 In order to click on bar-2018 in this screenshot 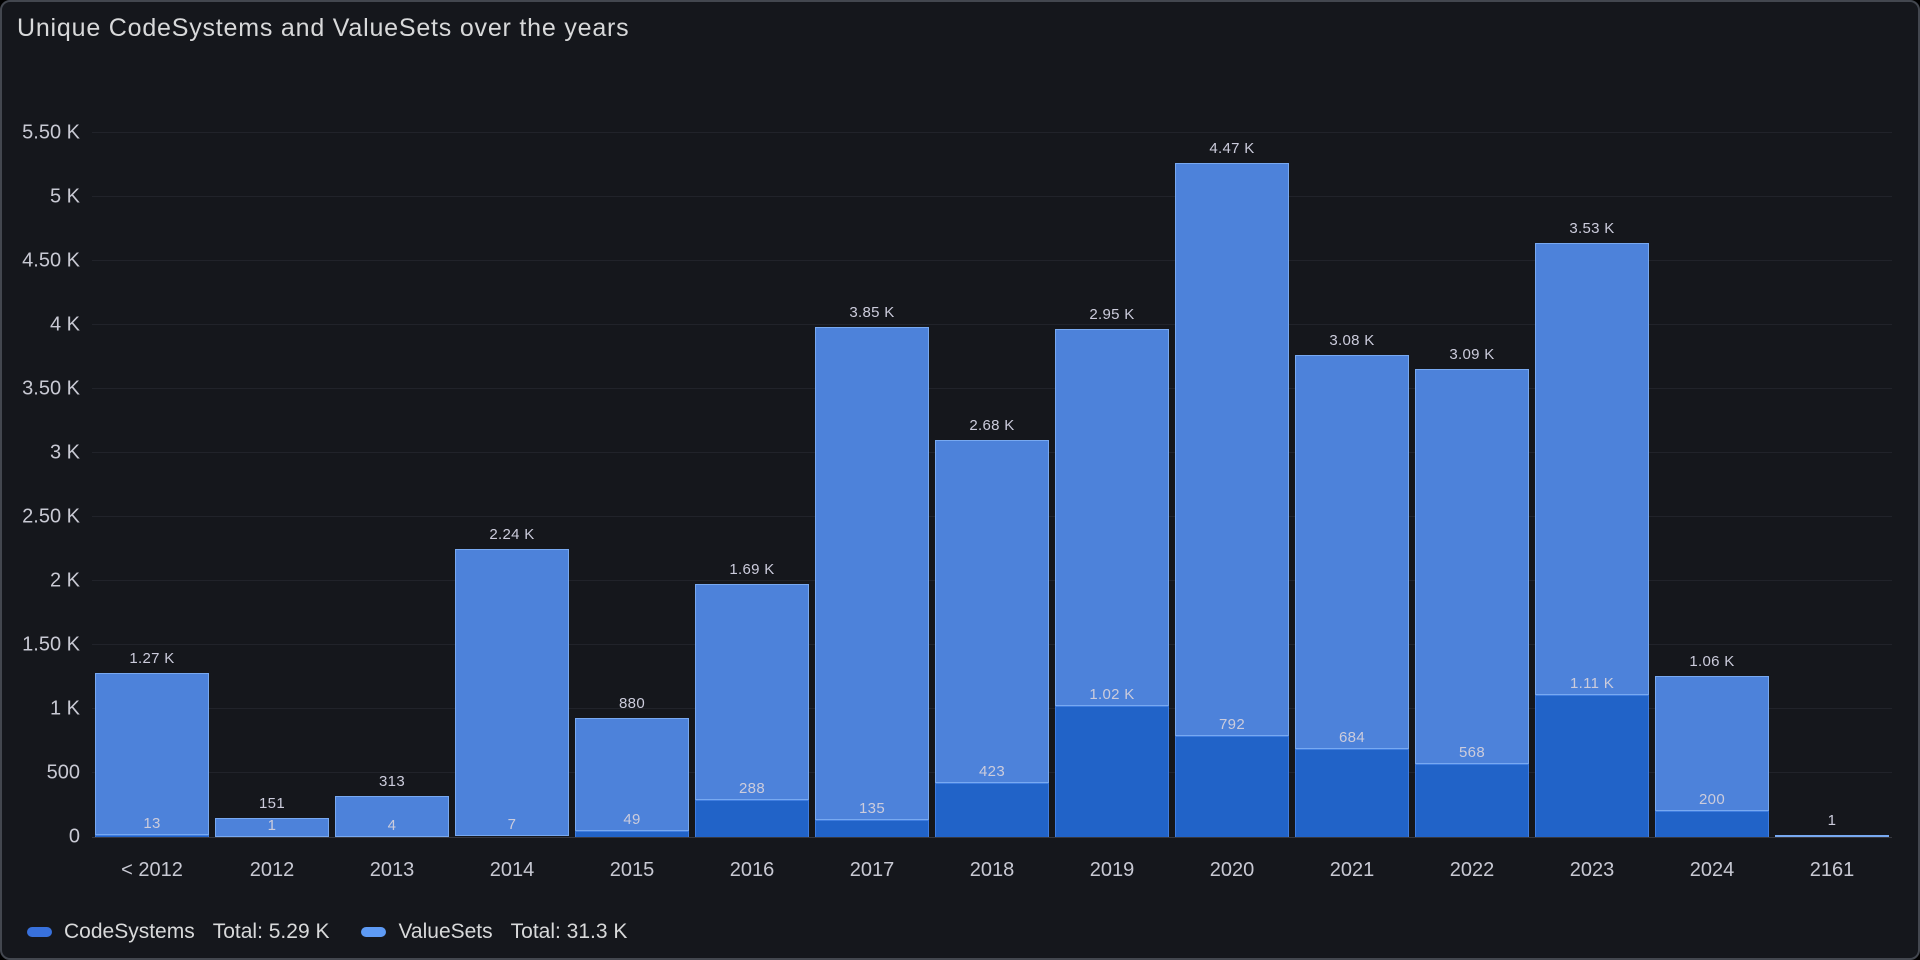, I will do `click(992, 638)`.